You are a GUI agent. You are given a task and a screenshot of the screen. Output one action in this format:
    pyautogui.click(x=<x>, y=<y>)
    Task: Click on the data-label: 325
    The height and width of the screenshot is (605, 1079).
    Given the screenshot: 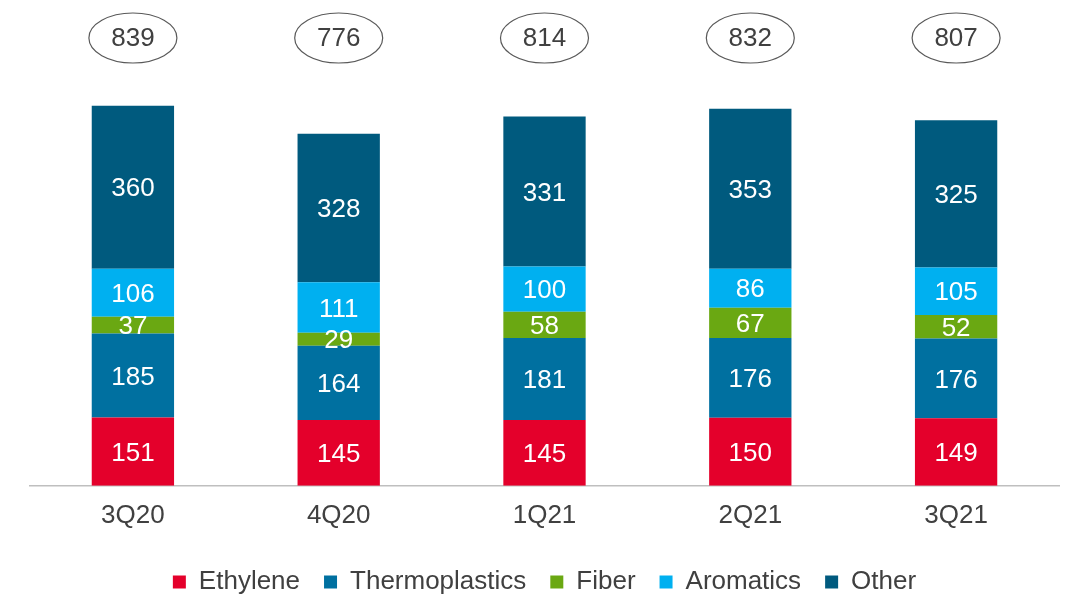 What is the action you would take?
    pyautogui.click(x=956, y=193)
    